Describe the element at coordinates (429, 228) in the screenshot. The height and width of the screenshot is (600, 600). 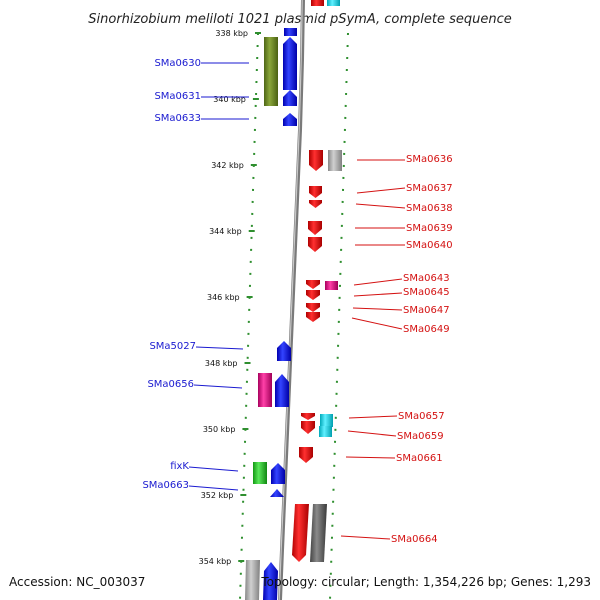
I see `gene-label-sma0639: SMa0639` at that location.